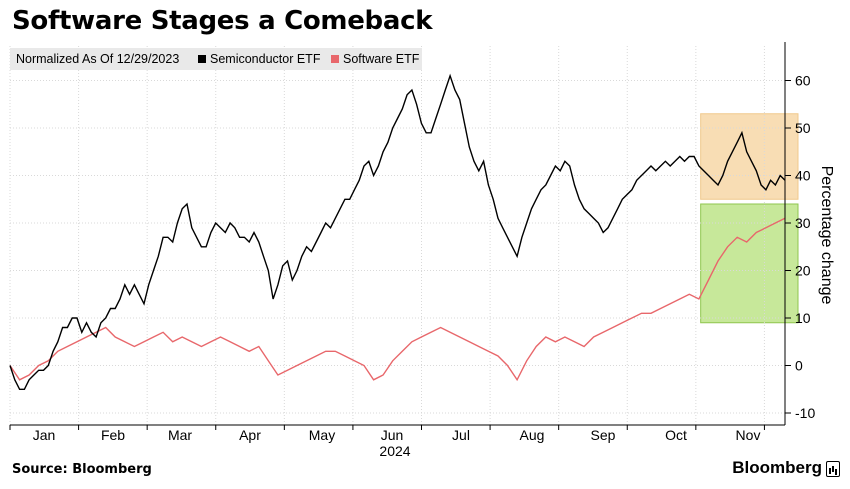 The width and height of the screenshot is (850, 489). I want to click on x-tick-label: Sep, so click(603, 435).